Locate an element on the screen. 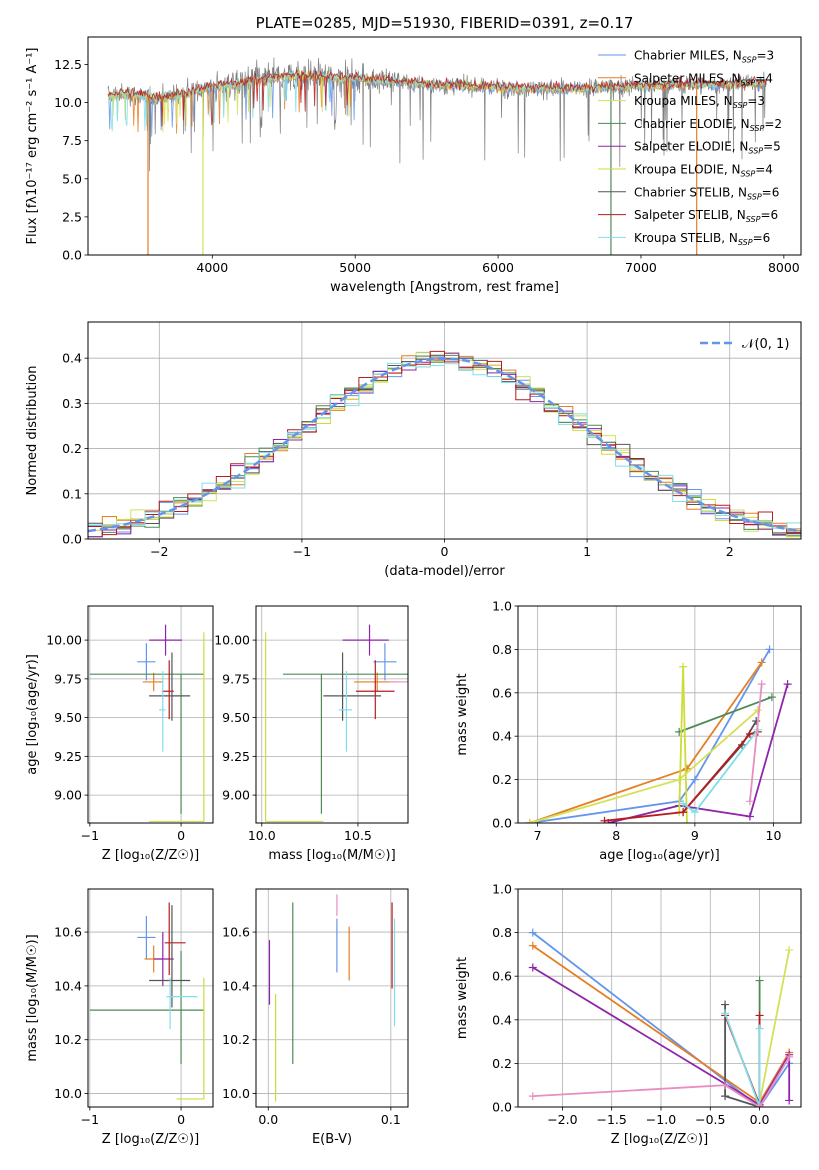 The image size is (819, 1170). x-tick-label: 10 is located at coordinates (774, 835).